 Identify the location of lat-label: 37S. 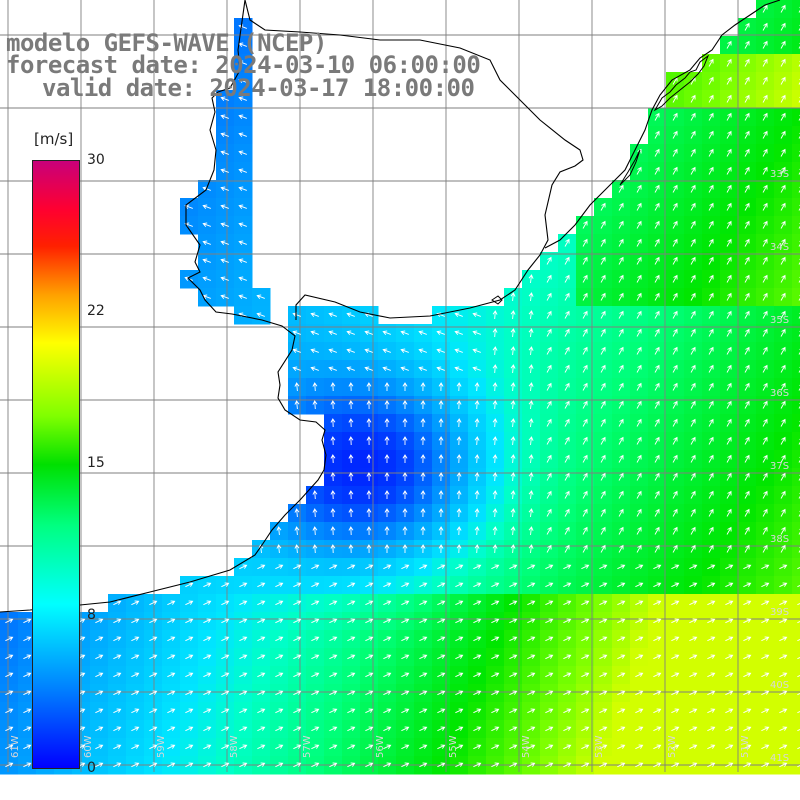
(779, 466).